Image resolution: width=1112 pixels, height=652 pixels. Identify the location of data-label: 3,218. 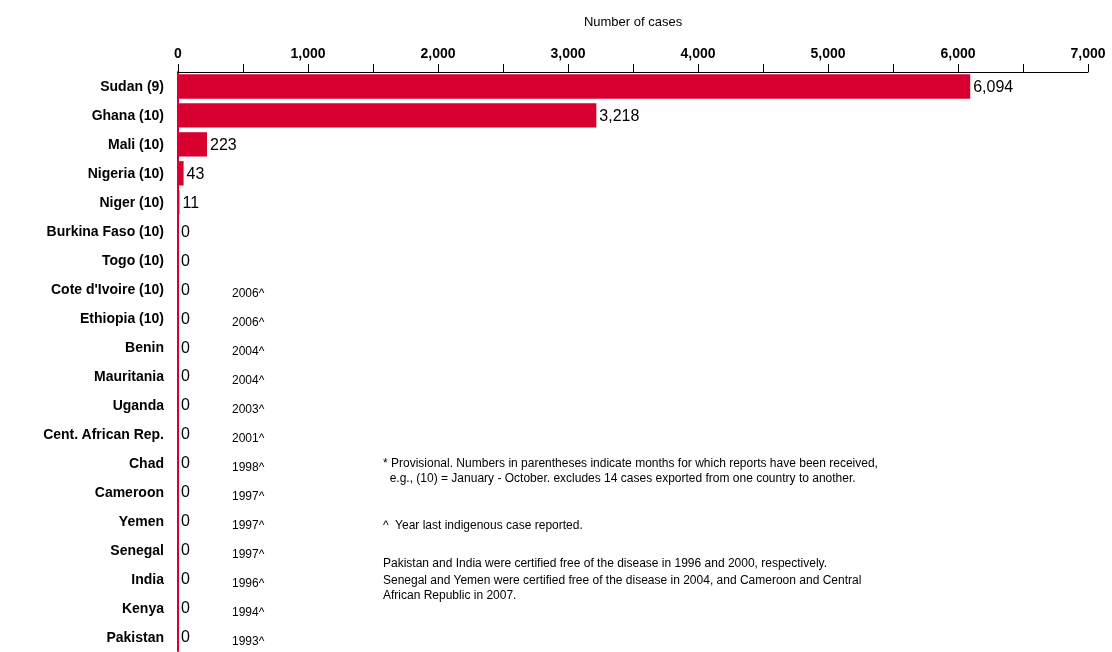
(619, 115).